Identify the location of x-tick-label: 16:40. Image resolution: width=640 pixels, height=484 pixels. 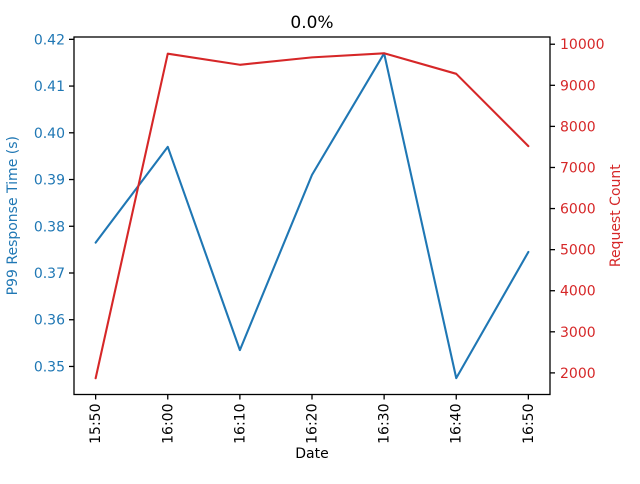
(457, 424).